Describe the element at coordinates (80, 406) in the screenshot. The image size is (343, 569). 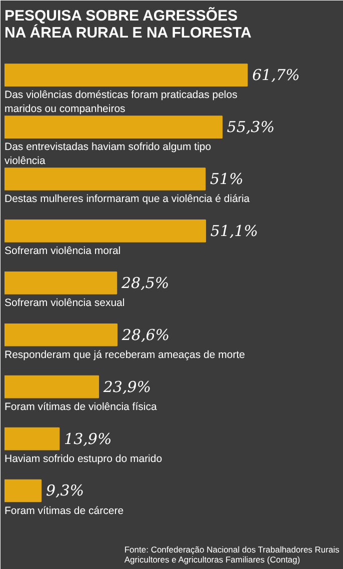
I see `y-tick-label: Foram vítimas de violência física` at that location.